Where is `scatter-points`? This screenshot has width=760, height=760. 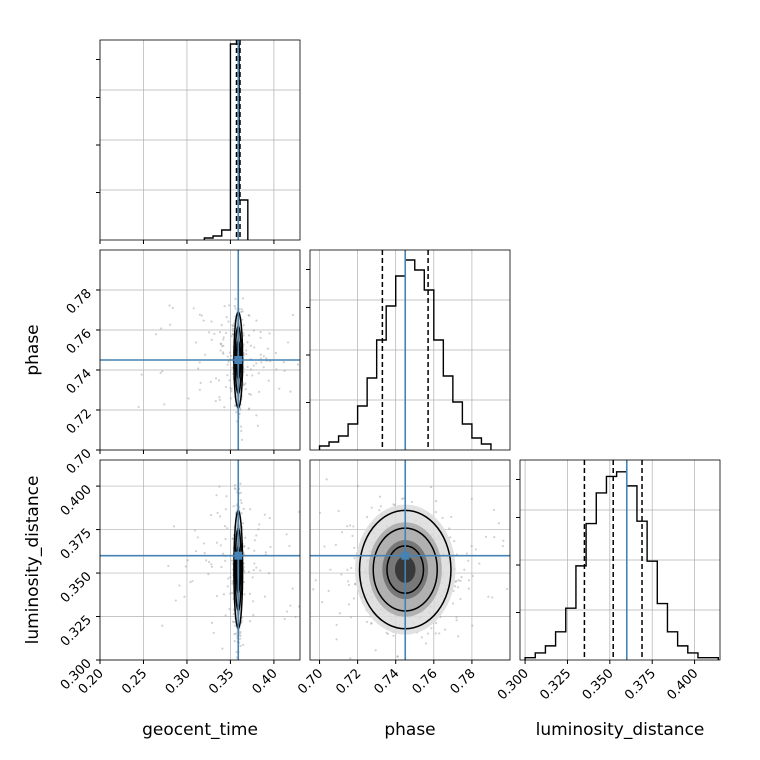
scatter-points is located at coordinates (409, 573).